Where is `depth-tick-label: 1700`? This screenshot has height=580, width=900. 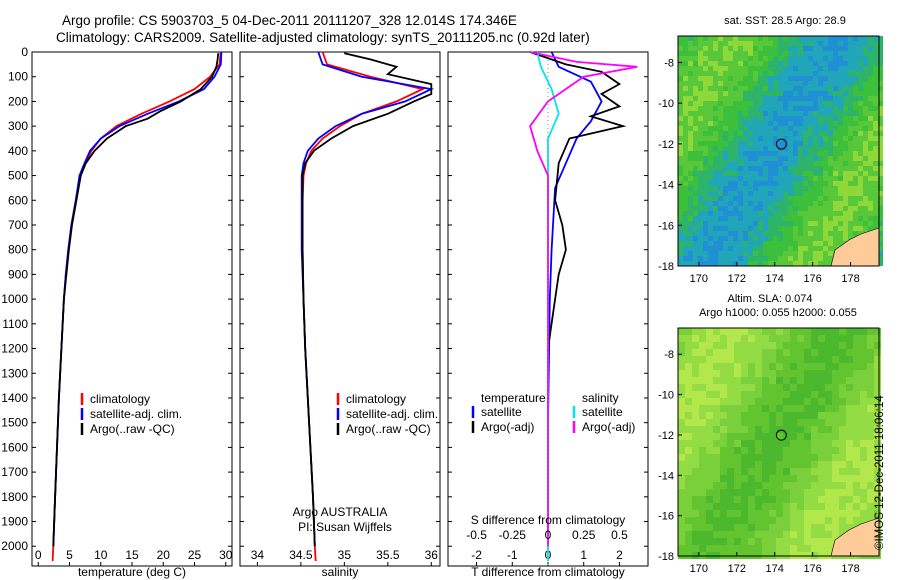 depth-tick-label: 1700 is located at coordinates (14, 472).